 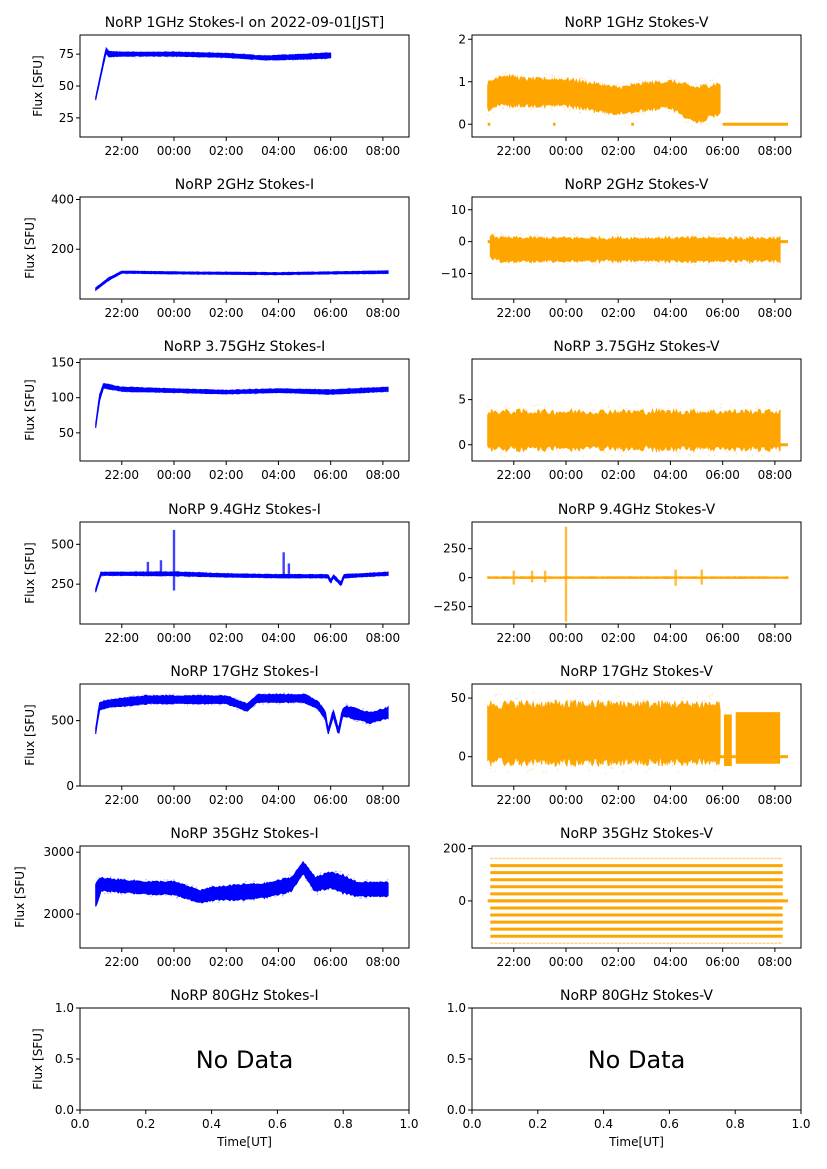 I want to click on x-axis-label: Time[UT], so click(x=636, y=1142).